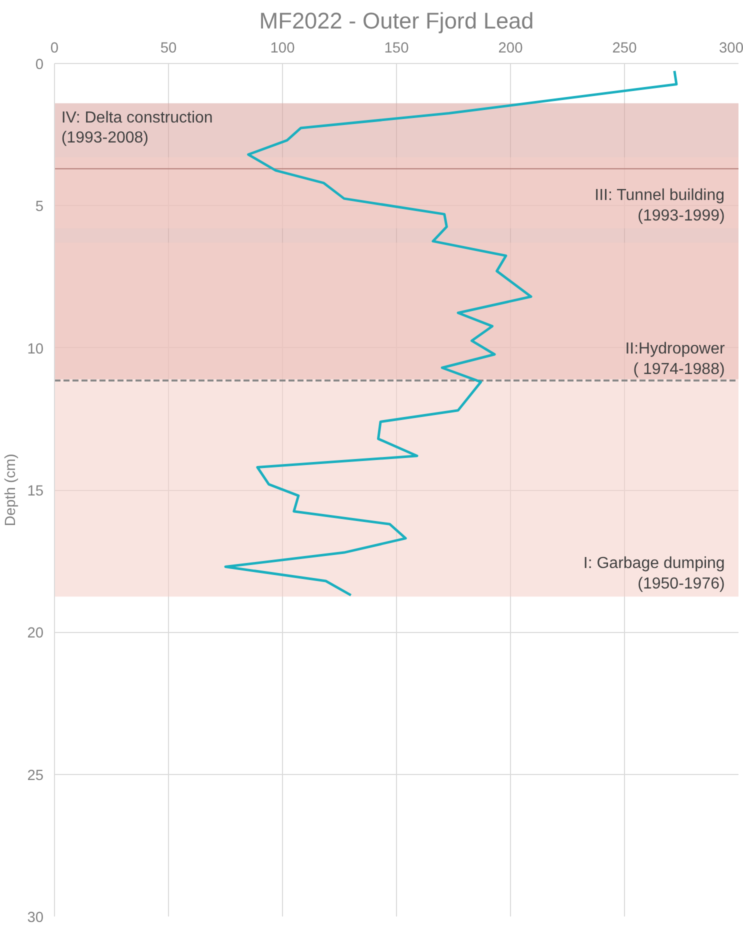  Describe the element at coordinates (675, 359) in the screenshot. I see `band-label: II:Hydropower ( 1974-1988)` at that location.